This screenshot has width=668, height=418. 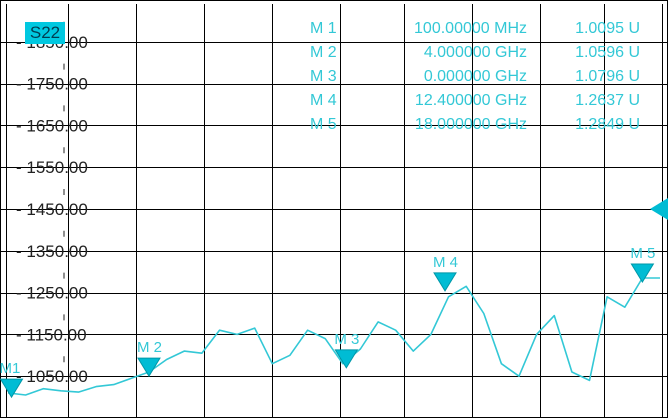 I want to click on marker-value: 1.0796 U, so click(x=607, y=76).